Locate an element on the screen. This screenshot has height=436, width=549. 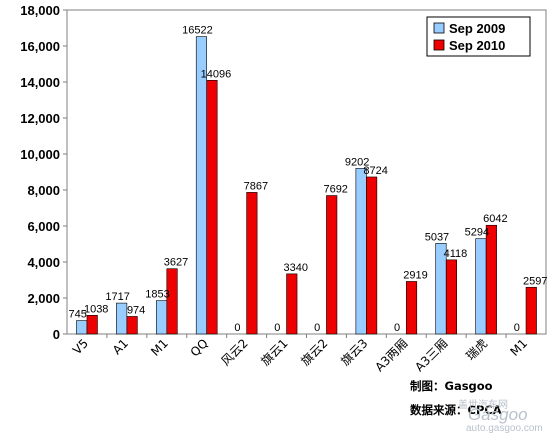
legend-label-sep-2010: Sep 2010 is located at coordinates (477, 45).